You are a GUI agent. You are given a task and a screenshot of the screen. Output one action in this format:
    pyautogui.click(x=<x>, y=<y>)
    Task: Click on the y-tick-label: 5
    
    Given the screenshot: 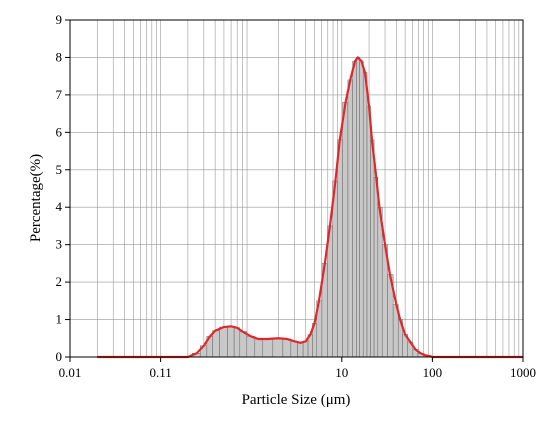 What is the action you would take?
    pyautogui.click(x=59, y=169)
    